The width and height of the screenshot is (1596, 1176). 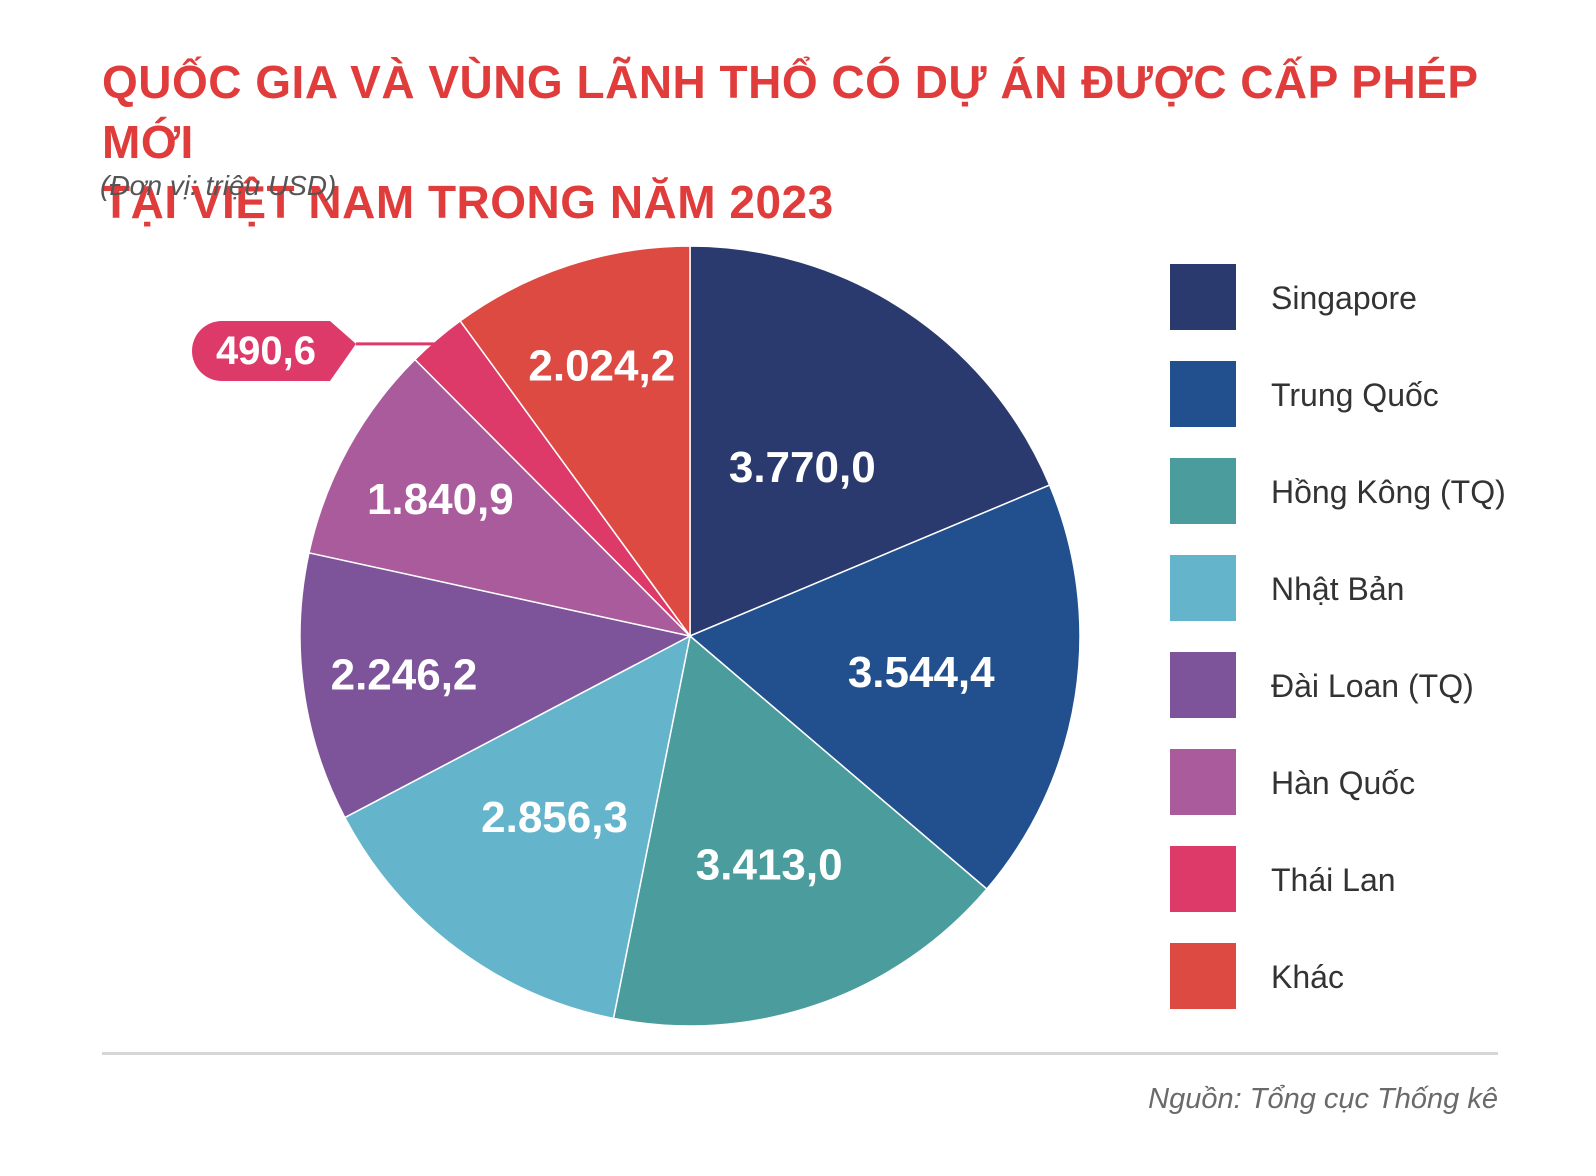 I want to click on callout-badge-thai-lan, so click(x=274, y=351).